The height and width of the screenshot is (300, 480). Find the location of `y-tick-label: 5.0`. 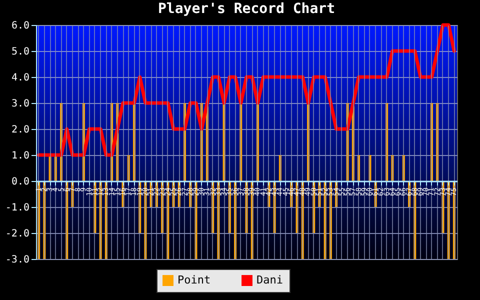

y-tick-label: 5.0 is located at coordinates (20, 52).